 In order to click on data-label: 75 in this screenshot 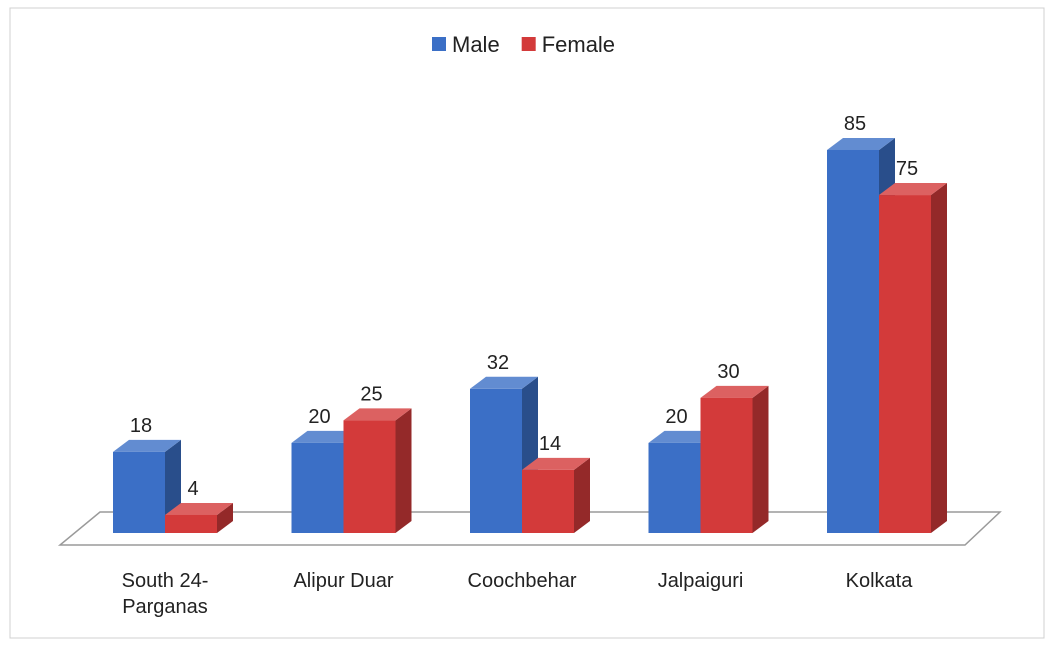, I will do `click(907, 169)`.